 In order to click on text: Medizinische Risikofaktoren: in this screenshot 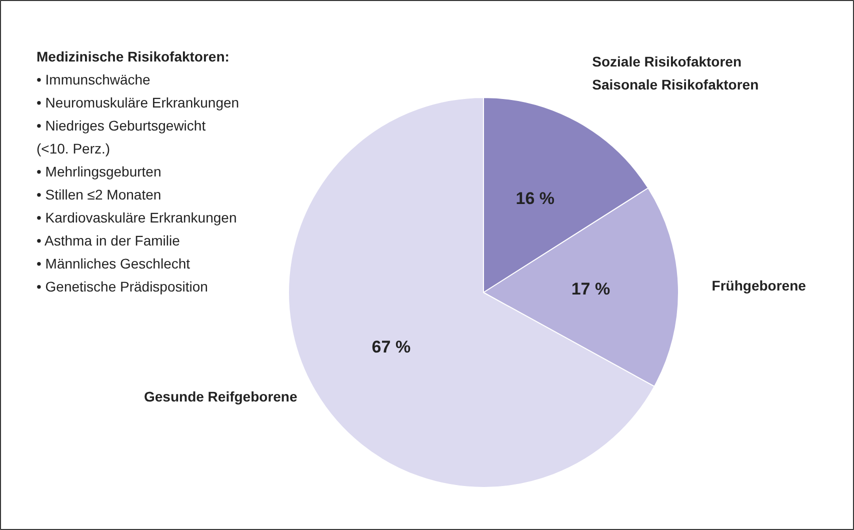, I will do `click(133, 56)`.